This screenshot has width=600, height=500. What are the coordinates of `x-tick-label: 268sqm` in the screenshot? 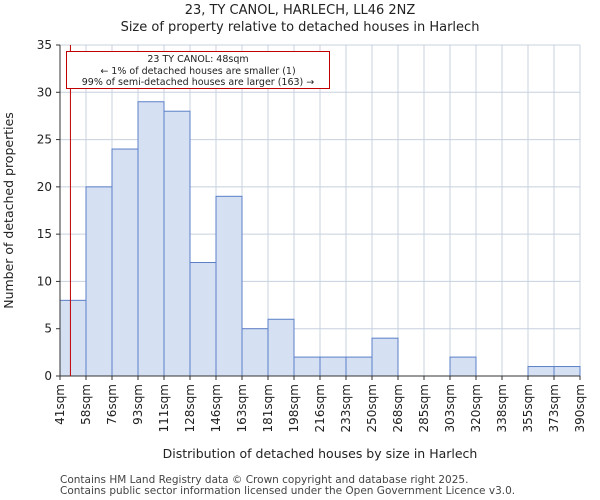 It's located at (398, 408).